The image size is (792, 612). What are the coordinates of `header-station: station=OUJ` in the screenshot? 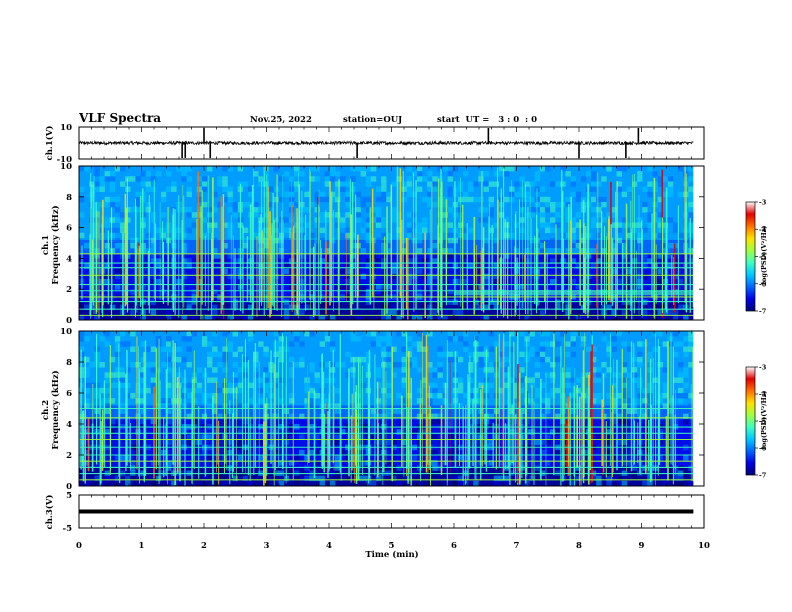 It's located at (372, 120).